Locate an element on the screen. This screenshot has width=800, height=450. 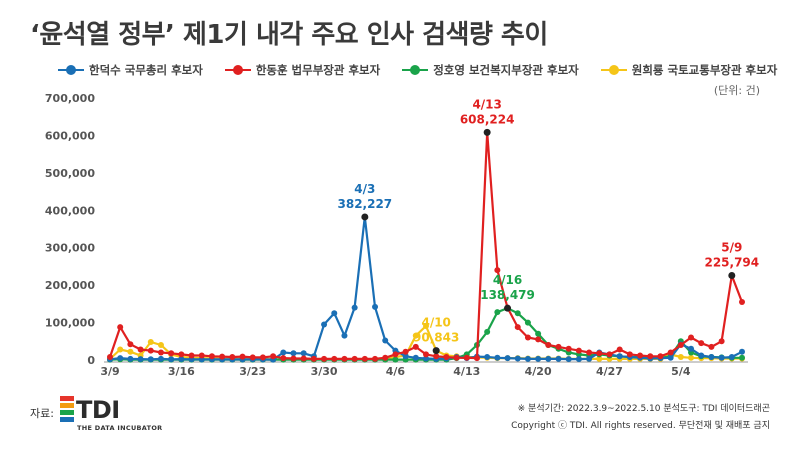
y-tick-label: 300,000 is located at coordinates (70, 248).